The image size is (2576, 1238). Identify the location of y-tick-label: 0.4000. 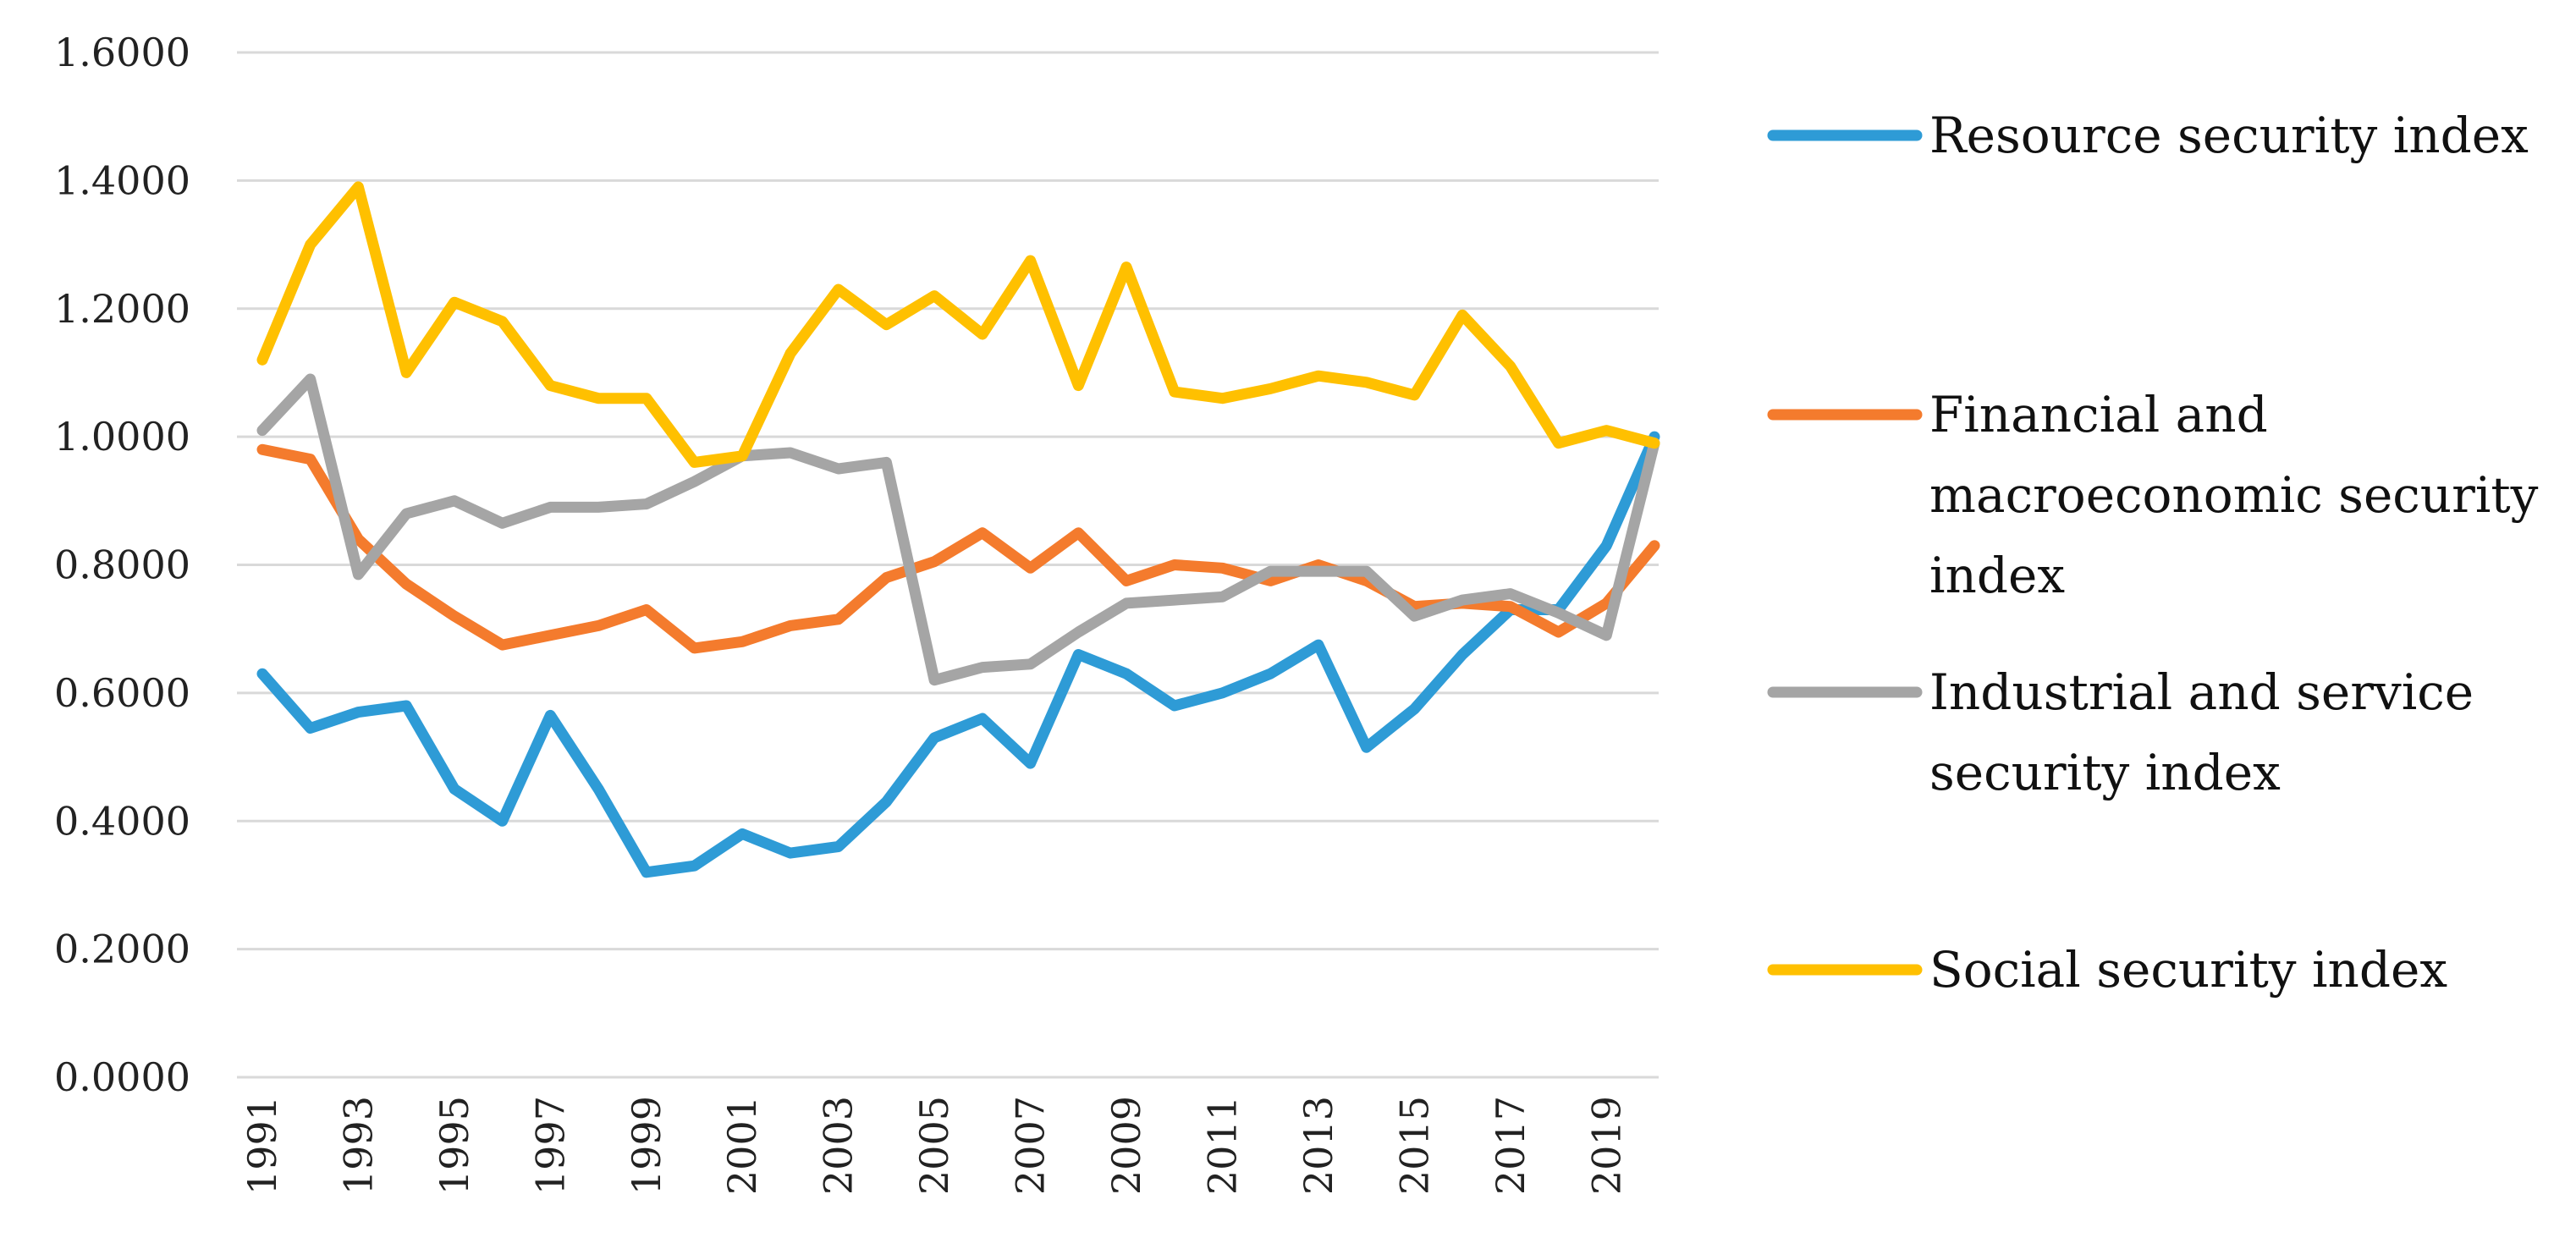
(122, 821).